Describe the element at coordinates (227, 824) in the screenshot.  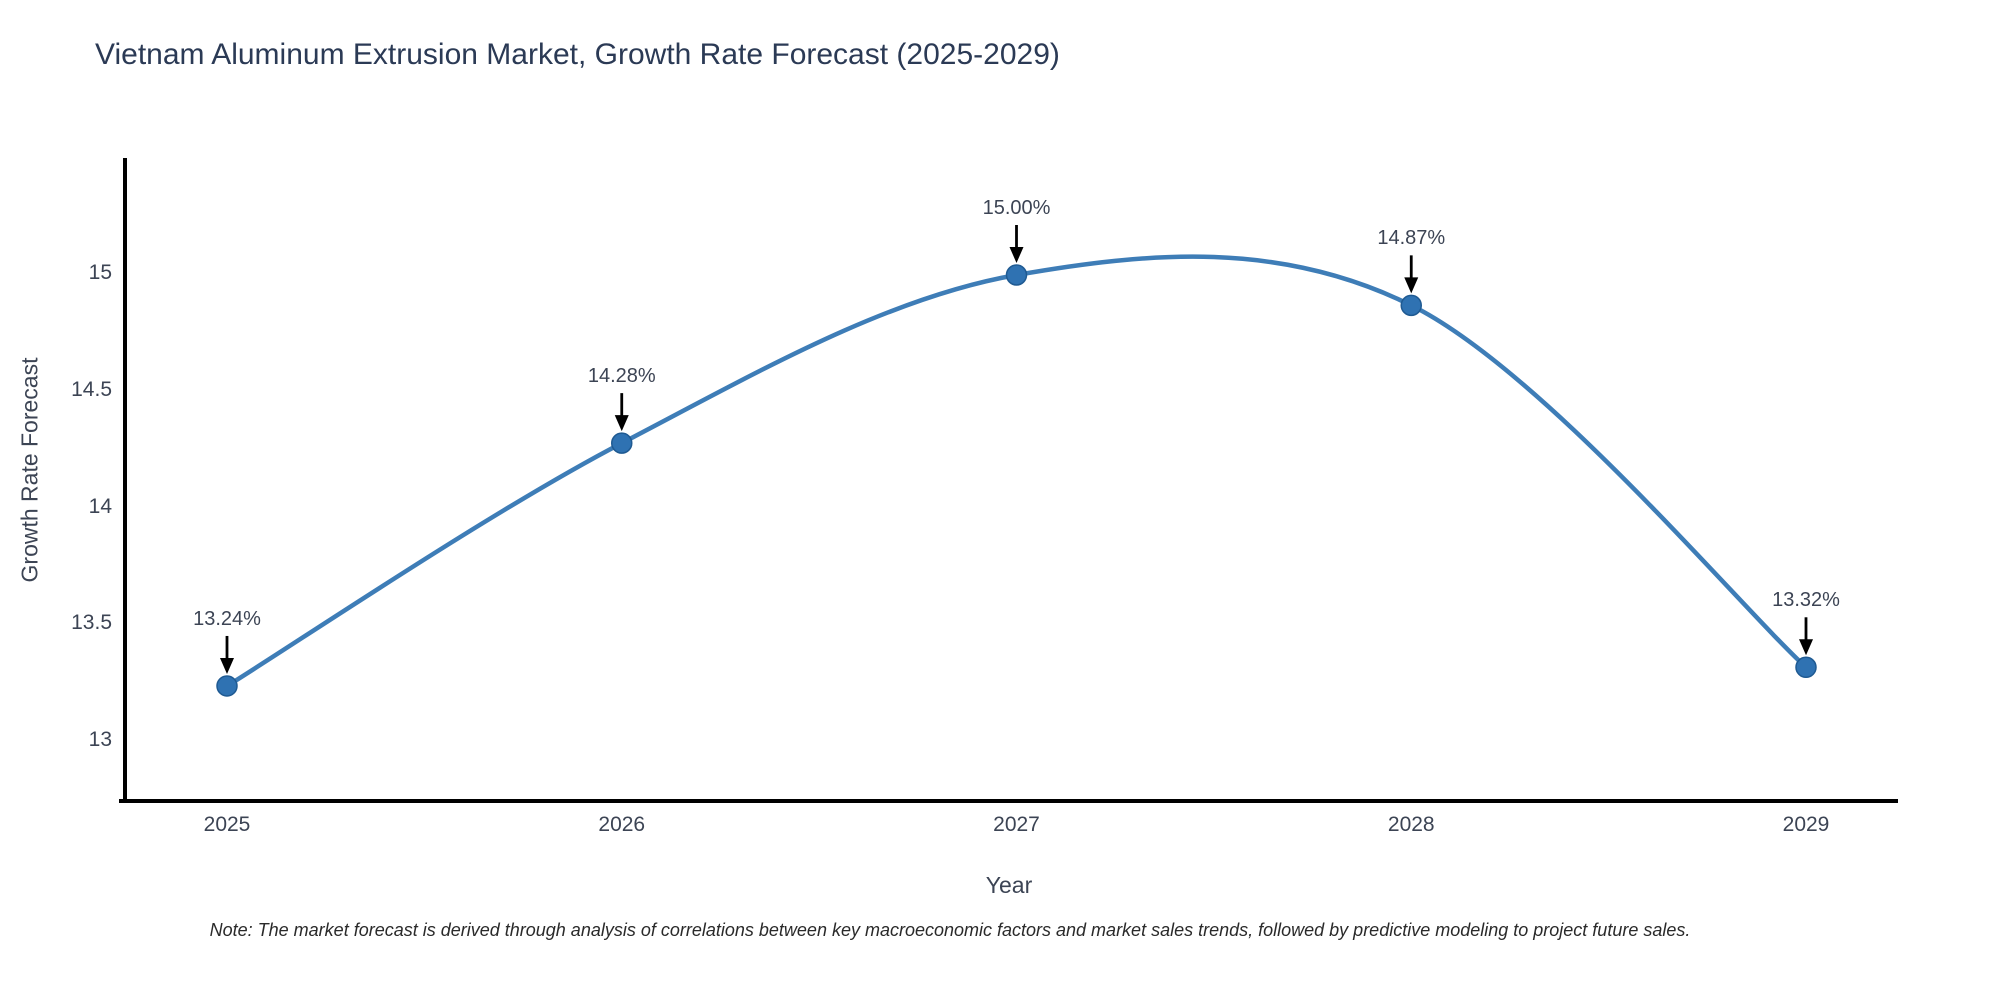
I see `x-tick-label: 2025` at that location.